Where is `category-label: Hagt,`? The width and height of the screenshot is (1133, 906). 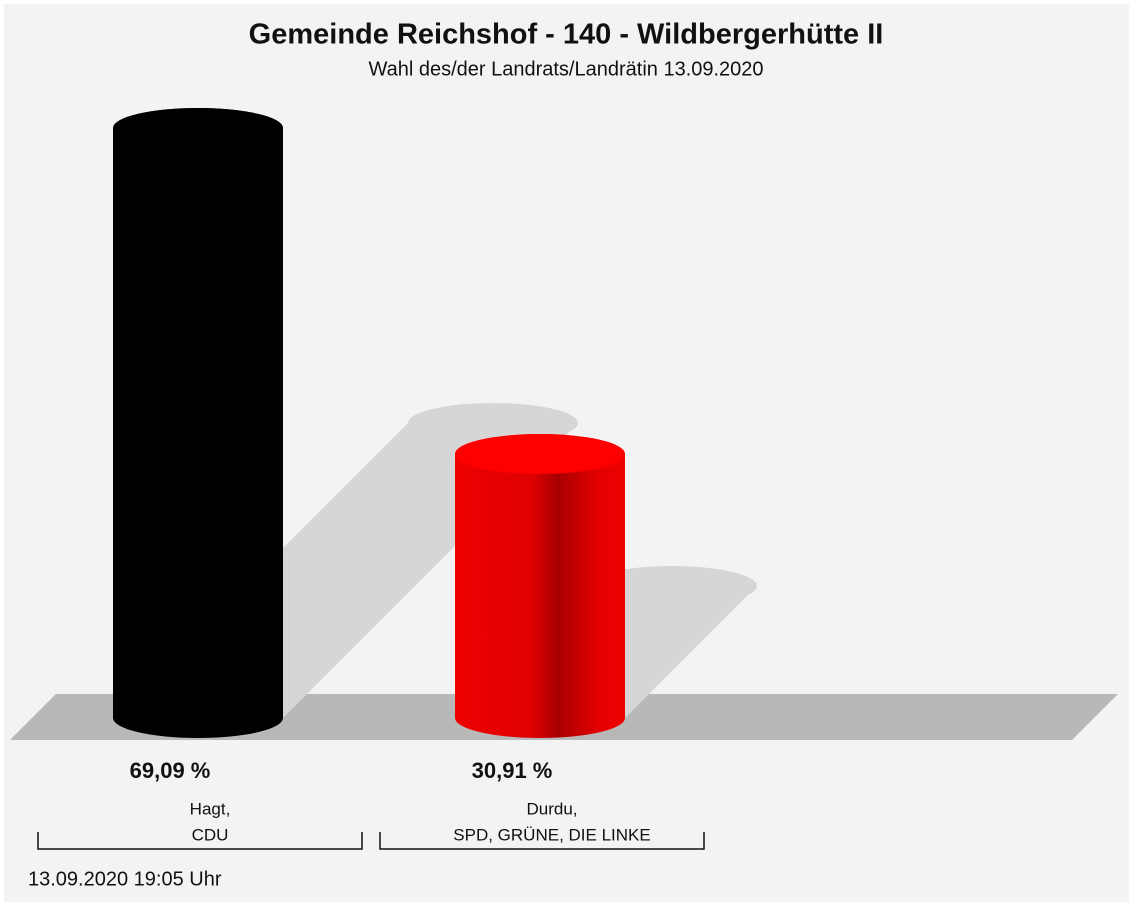 category-label: Hagt, is located at coordinates (210, 808).